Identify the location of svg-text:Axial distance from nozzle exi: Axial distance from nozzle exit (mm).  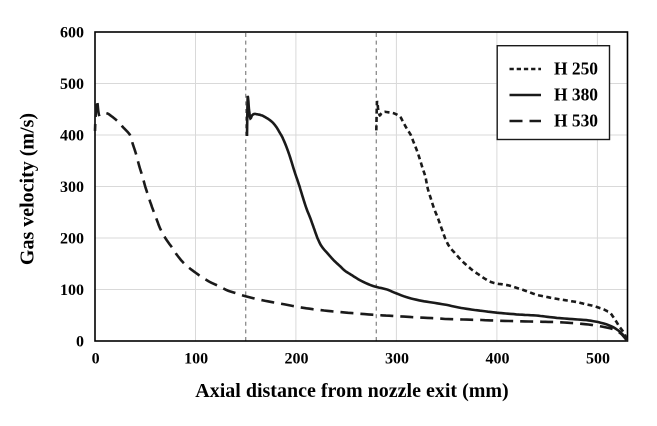
(351, 391).